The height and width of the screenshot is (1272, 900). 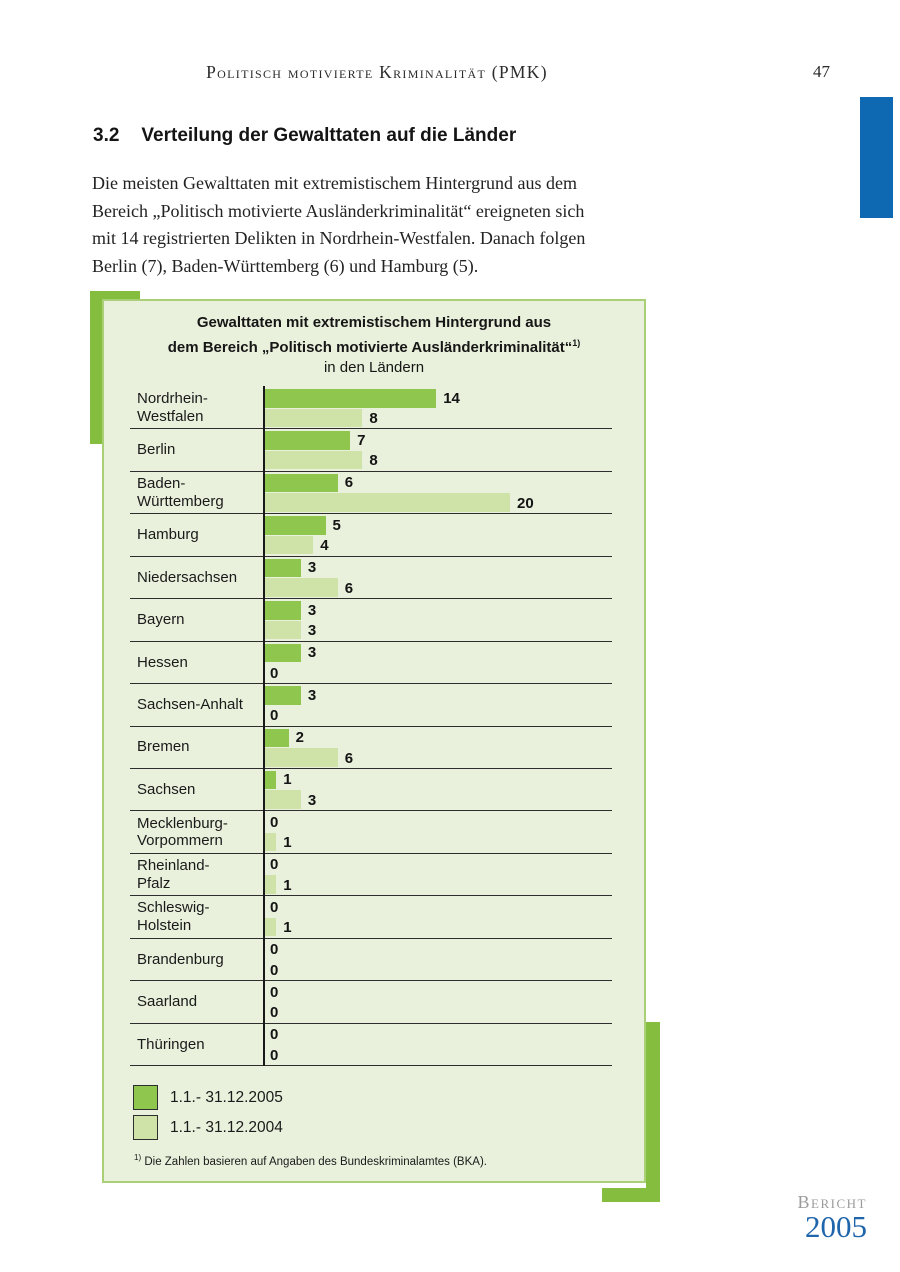 What do you see at coordinates (180, 492) in the screenshot?
I see `category-label: Baden- Württemberg` at bounding box center [180, 492].